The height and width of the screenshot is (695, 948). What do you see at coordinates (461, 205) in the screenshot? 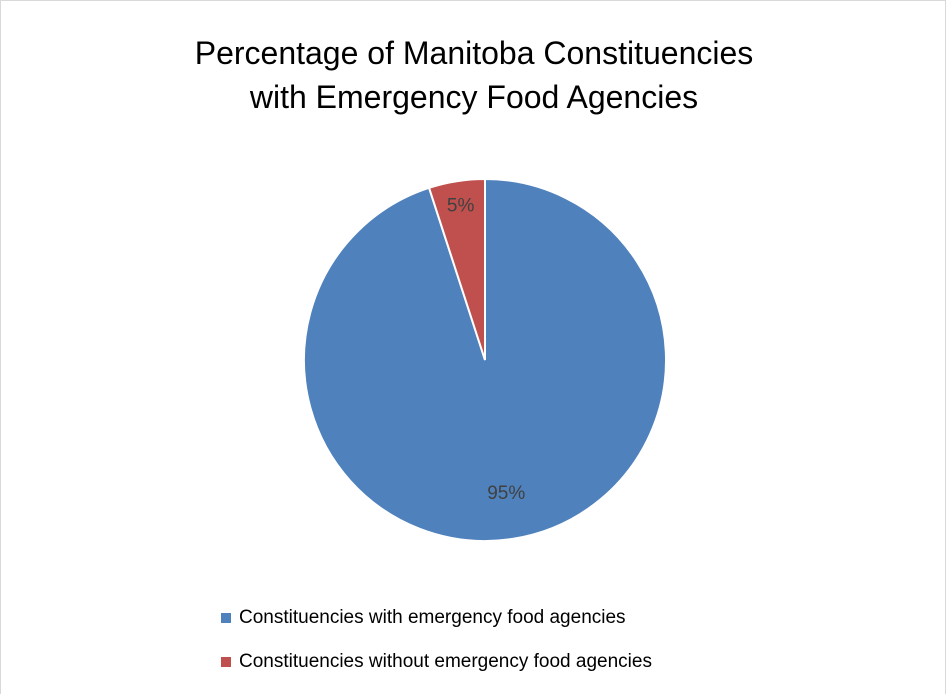
I see `pie-label-without-agencies: 5%` at bounding box center [461, 205].